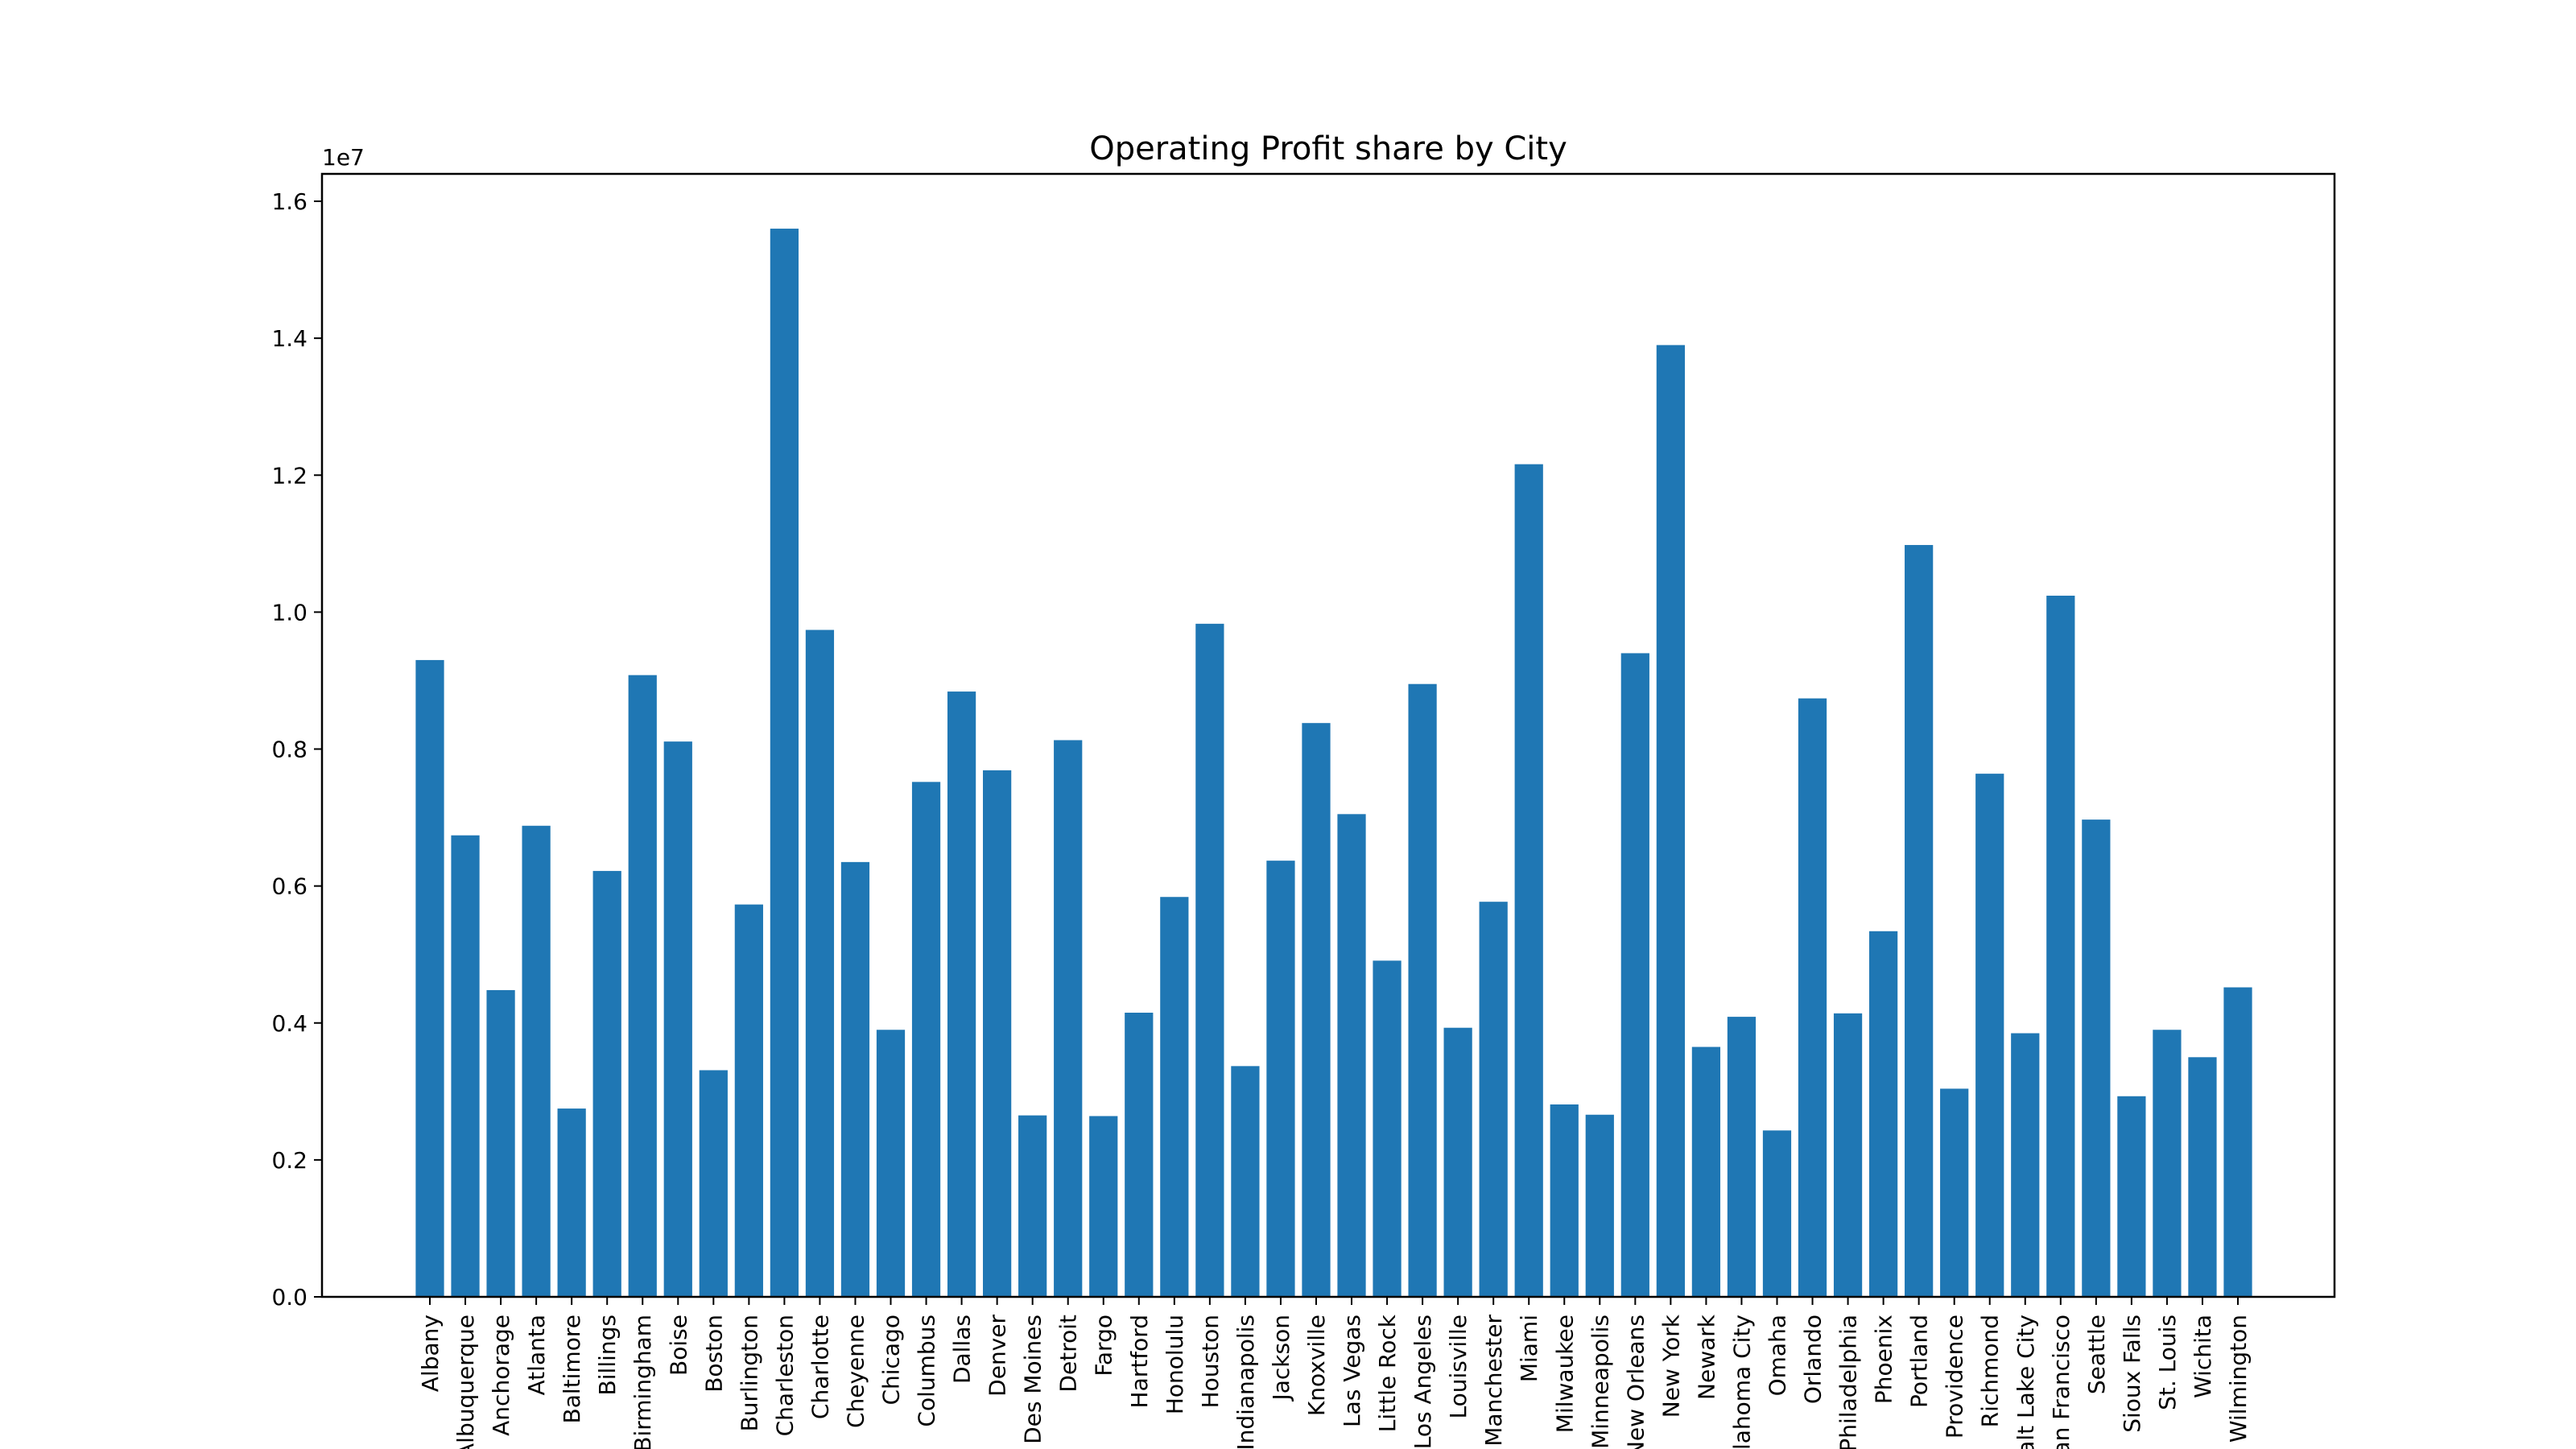 The height and width of the screenshot is (1449, 2576). What do you see at coordinates (1316, 1365) in the screenshot?
I see `x-tick-label: Knoxville` at bounding box center [1316, 1365].